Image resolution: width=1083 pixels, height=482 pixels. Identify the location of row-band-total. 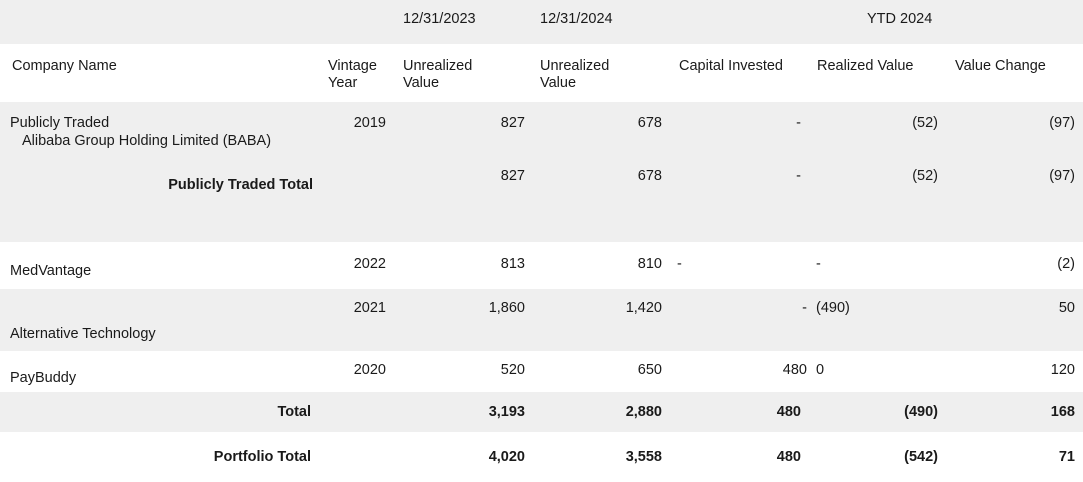
(541, 412).